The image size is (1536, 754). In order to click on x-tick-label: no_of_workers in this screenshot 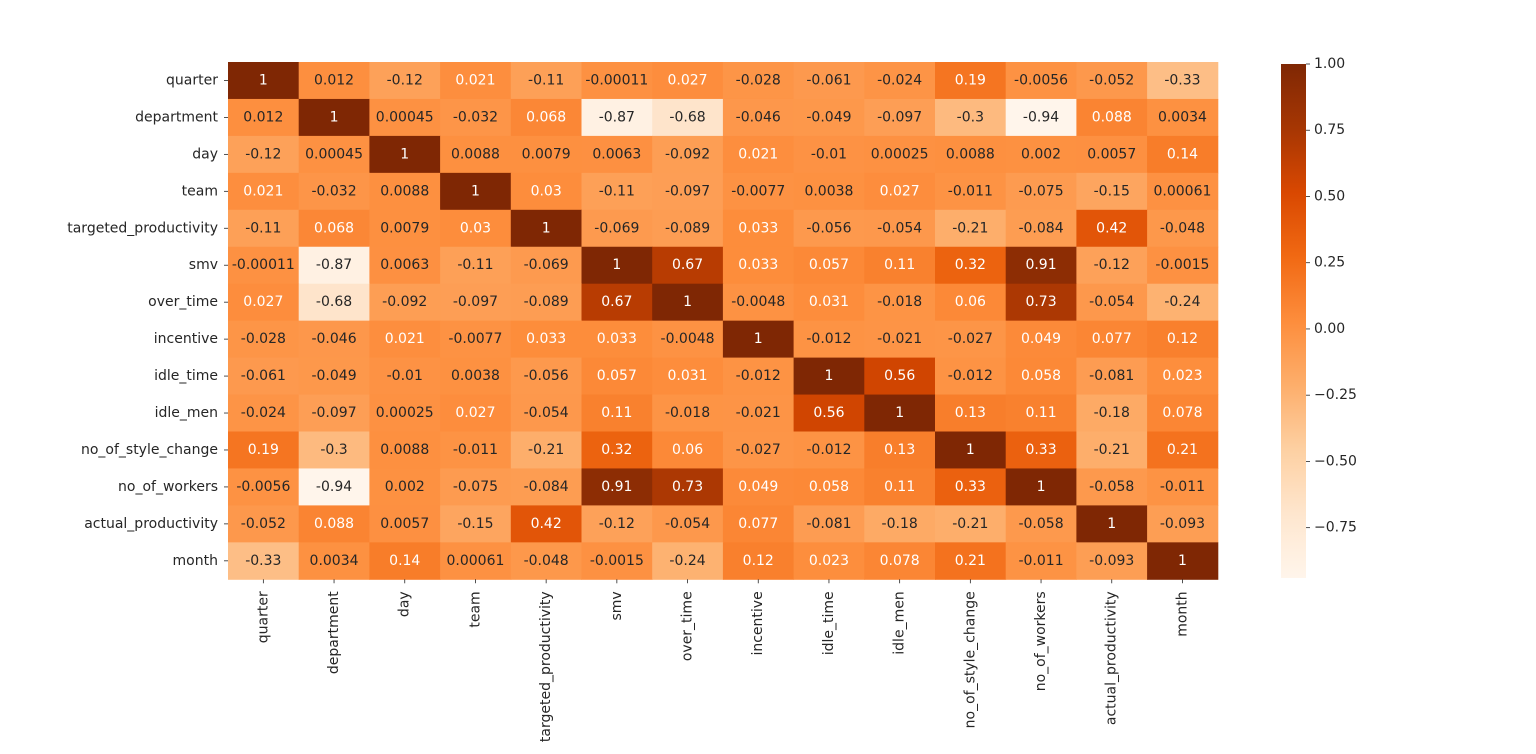, I will do `click(1041, 641)`.